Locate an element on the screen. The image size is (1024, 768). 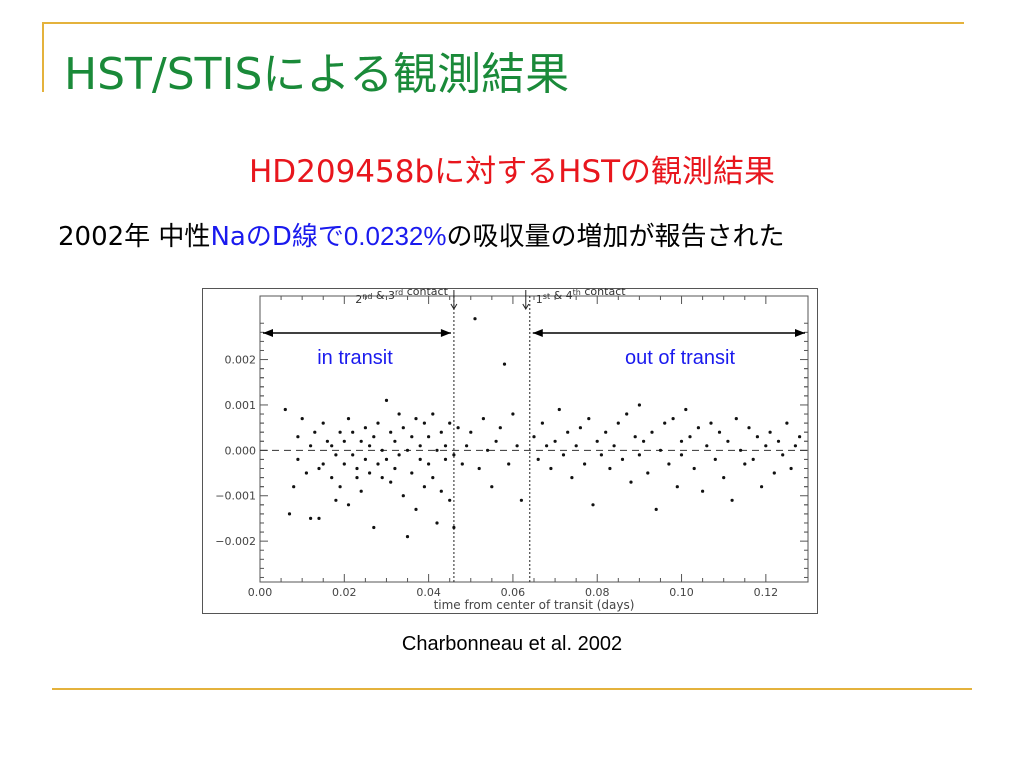
contact-label-part: & 4 is located at coordinates (561, 295).